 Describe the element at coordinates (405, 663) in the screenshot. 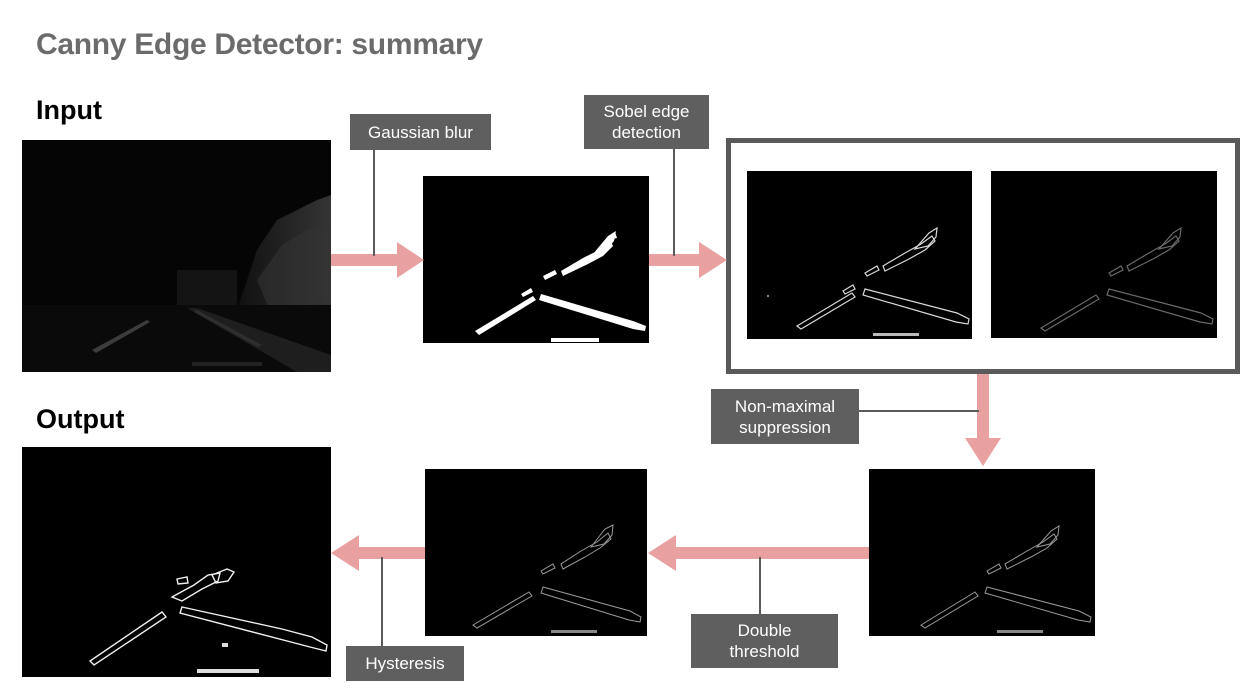

I see `label-hysteresis: Hysteresis` at that location.